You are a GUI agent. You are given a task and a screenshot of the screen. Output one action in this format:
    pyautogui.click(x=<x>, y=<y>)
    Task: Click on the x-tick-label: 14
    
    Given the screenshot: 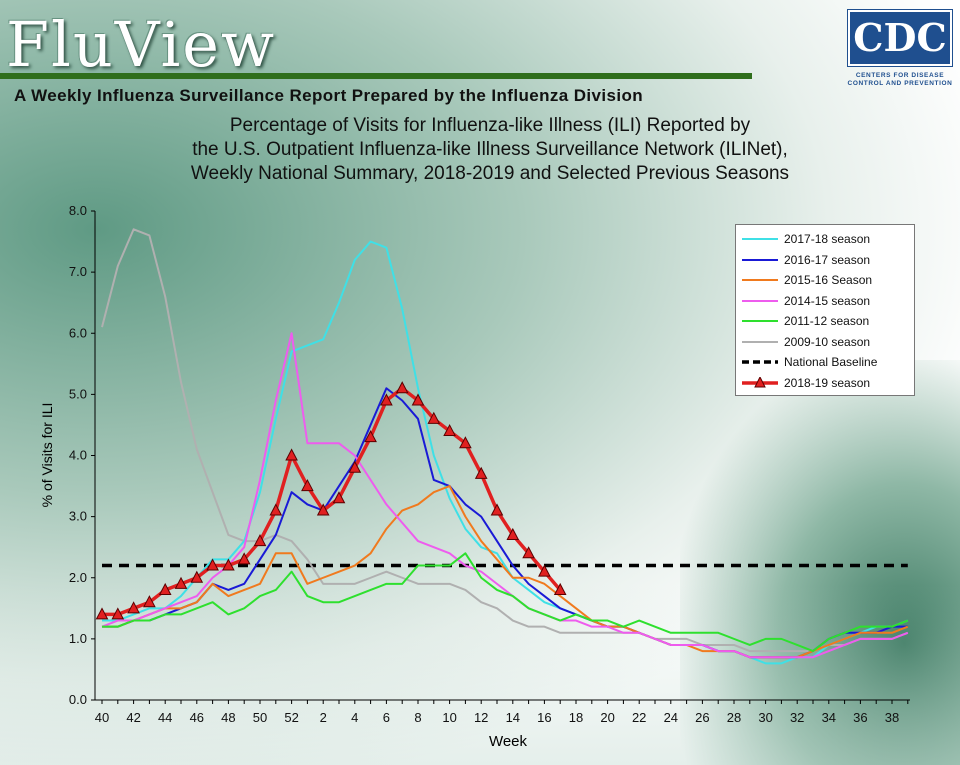 What is the action you would take?
    pyautogui.click(x=513, y=717)
    